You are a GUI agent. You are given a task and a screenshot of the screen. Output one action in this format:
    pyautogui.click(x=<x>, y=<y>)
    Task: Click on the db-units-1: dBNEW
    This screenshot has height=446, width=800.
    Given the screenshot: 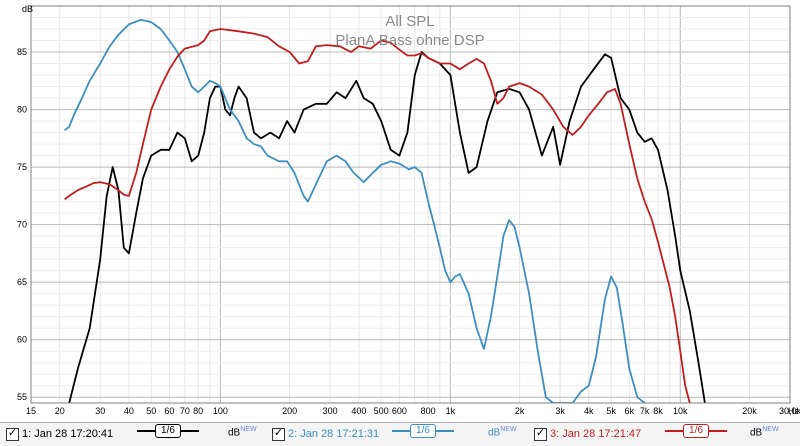 What is the action you would take?
    pyautogui.click(x=242, y=432)
    